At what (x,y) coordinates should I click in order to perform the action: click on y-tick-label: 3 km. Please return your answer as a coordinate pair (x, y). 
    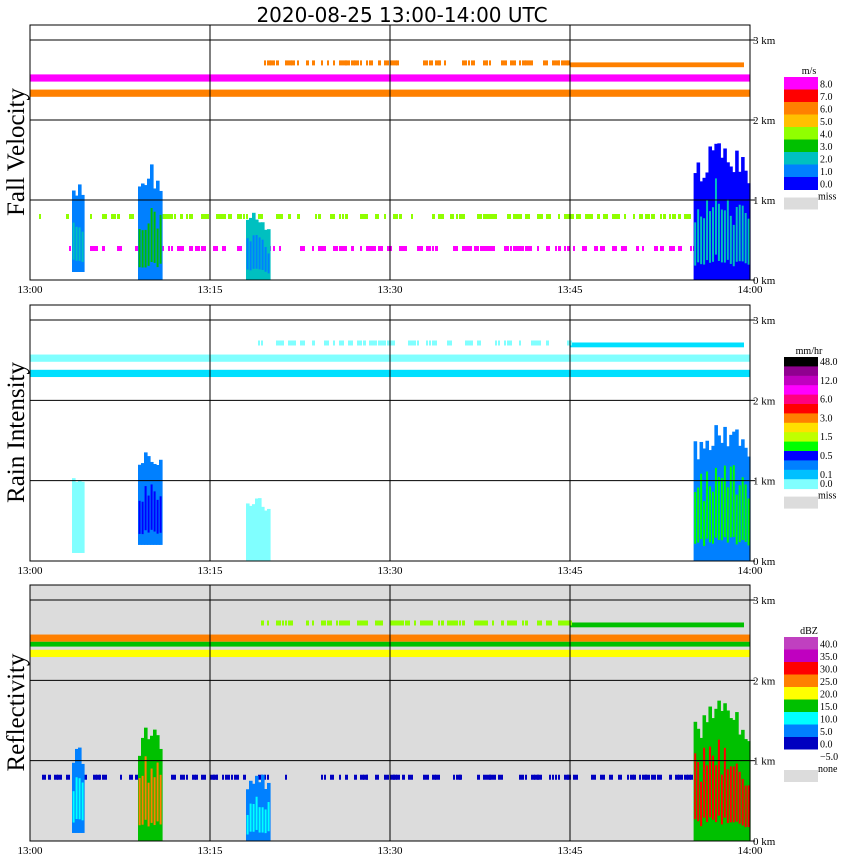
    Looking at the image, I should click on (764, 601).